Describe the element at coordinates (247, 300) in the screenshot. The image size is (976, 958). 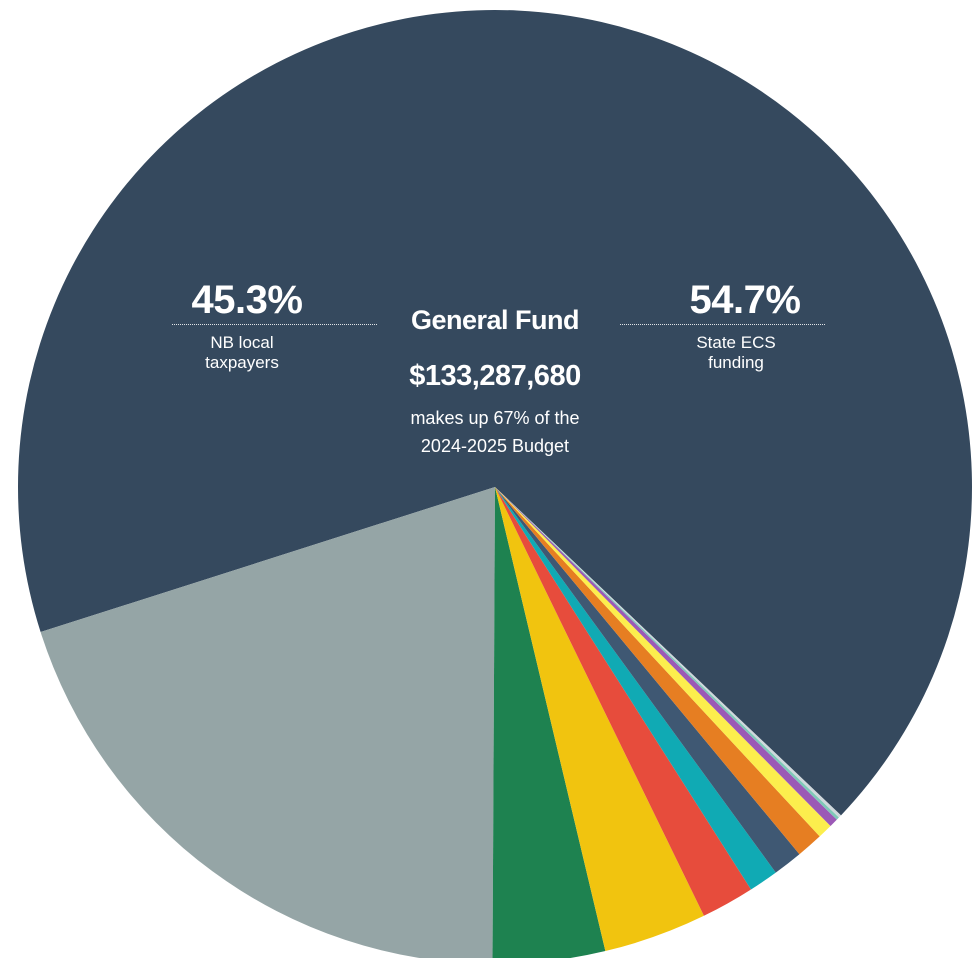
I see `local-taxpayers-percent: 45.3%` at that location.